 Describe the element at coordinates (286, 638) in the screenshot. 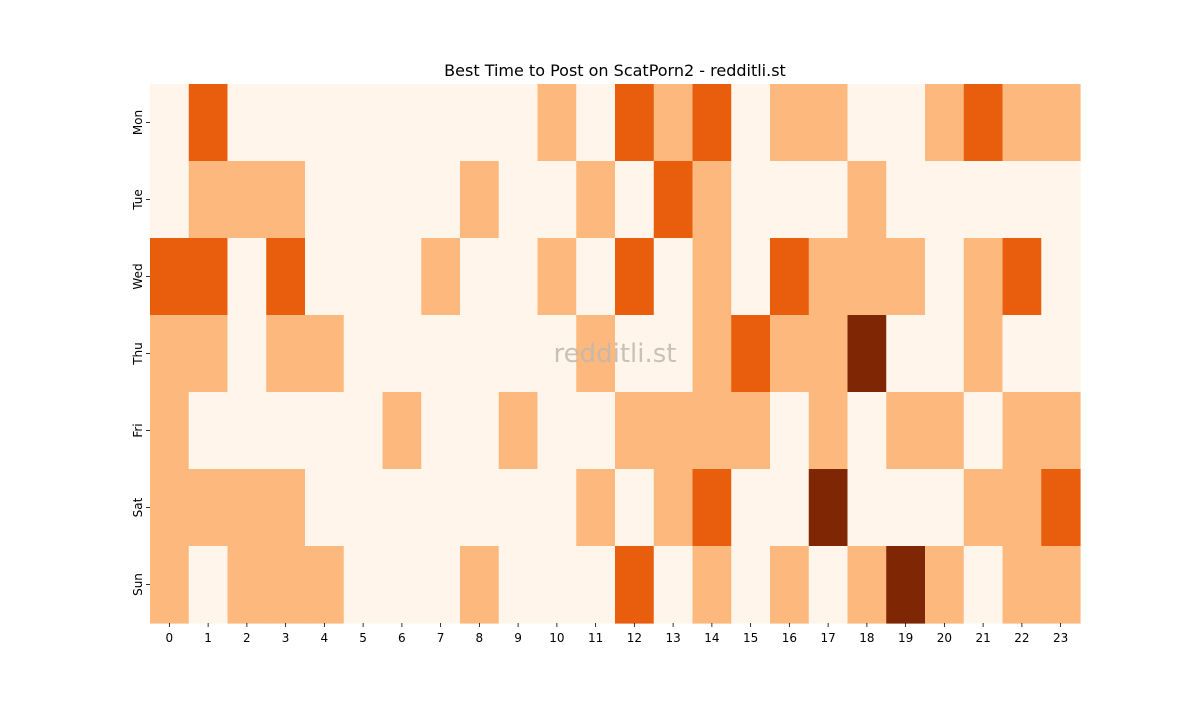

I see `x-tick-label-3: 3` at that location.